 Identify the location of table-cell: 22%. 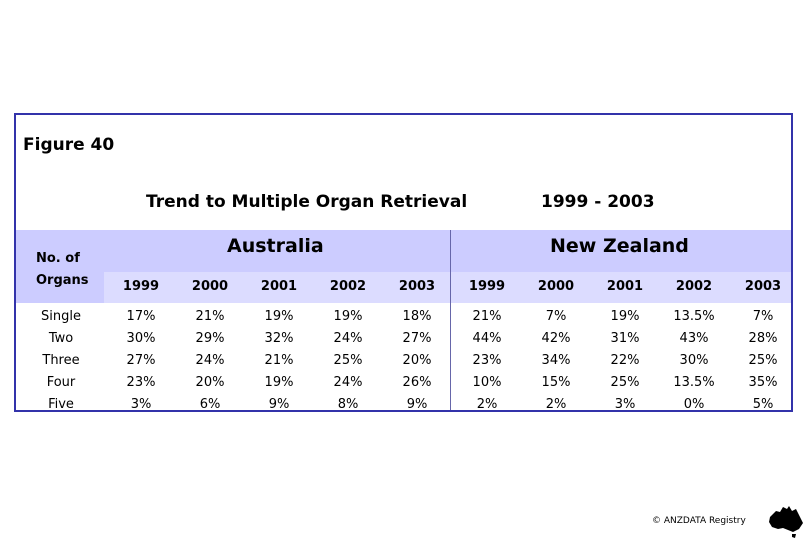
(625, 360).